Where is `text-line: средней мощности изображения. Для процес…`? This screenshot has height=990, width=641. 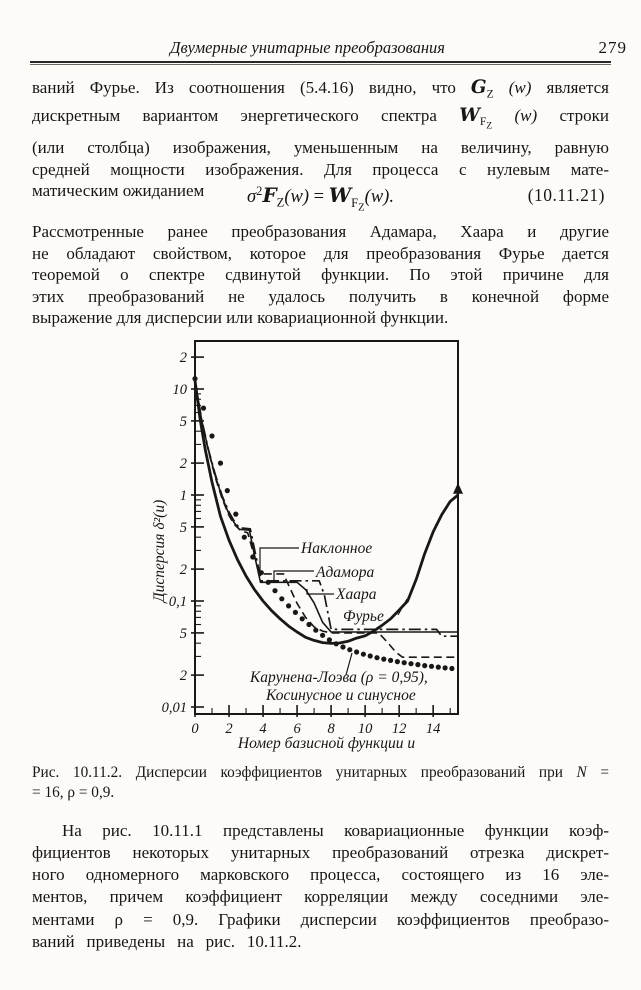
text-line: средней мощности изображения. Для процес… is located at coordinates (320, 169).